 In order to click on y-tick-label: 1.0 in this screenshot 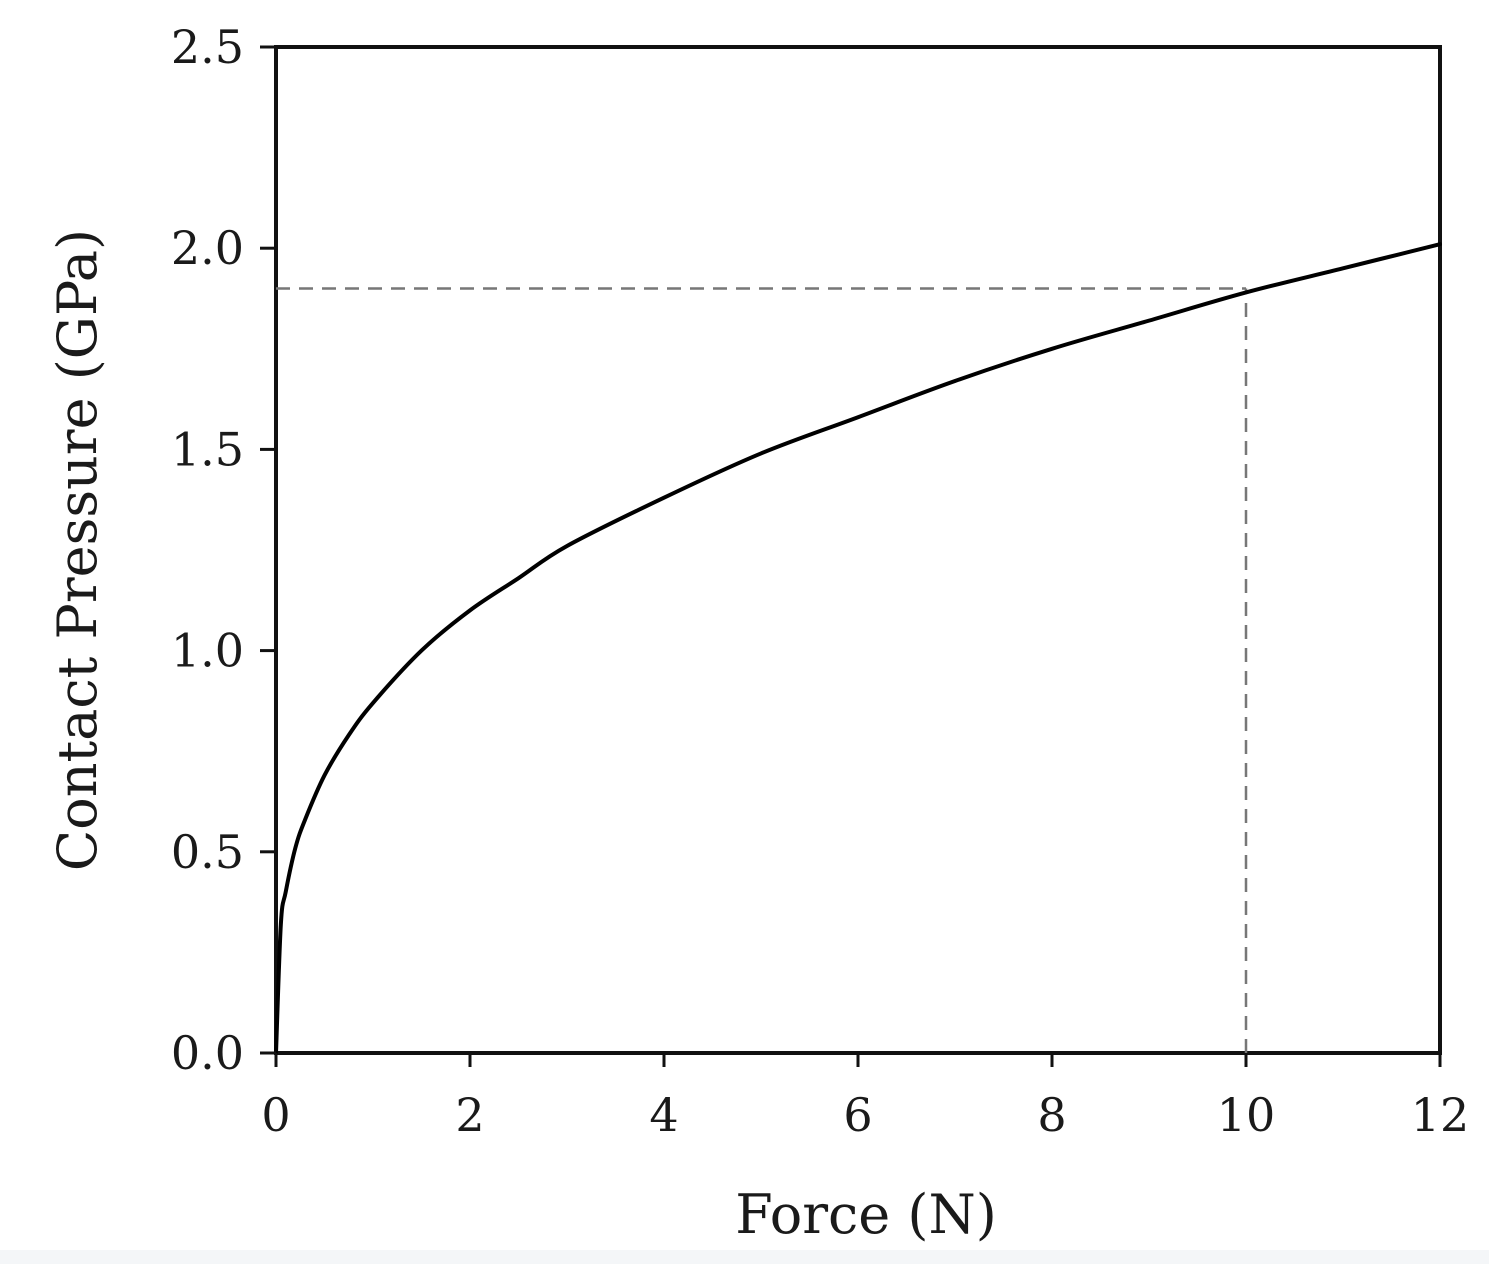, I will do `click(207, 651)`.